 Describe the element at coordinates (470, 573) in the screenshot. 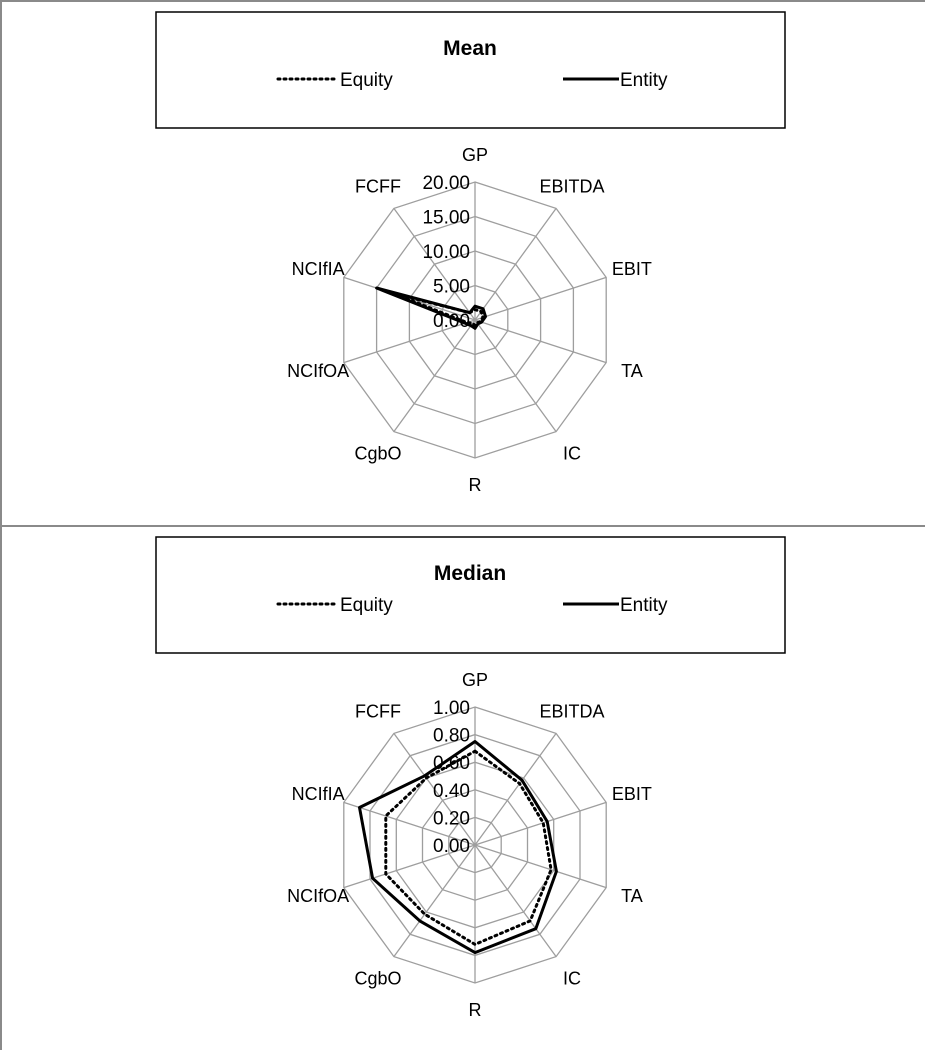

I see `chart-title: Median` at that location.